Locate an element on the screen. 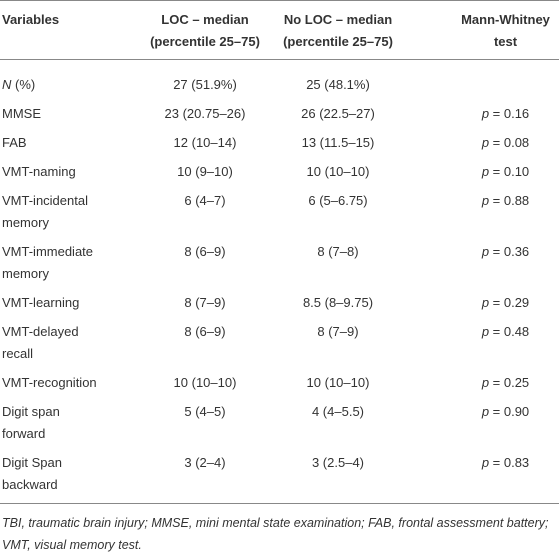 The height and width of the screenshot is (556, 559). table-cell: p = 0.25 is located at coordinates (482, 383).